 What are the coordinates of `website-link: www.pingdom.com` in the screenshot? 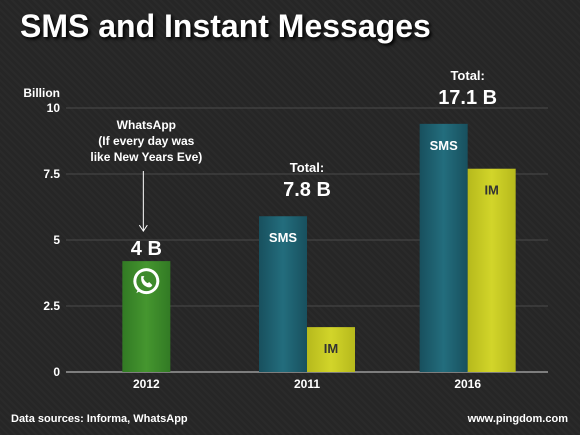 It's located at (517, 419).